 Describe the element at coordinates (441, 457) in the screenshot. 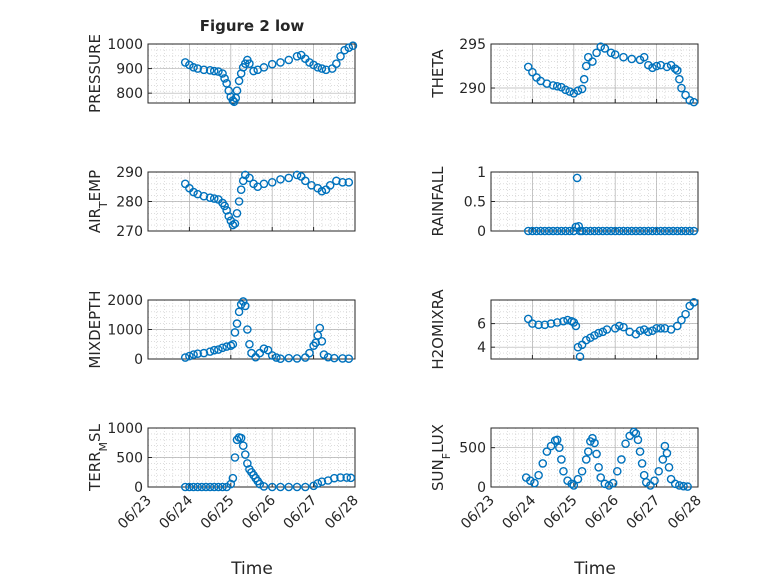

I see `y-axis-label: SUNFLUX` at that location.